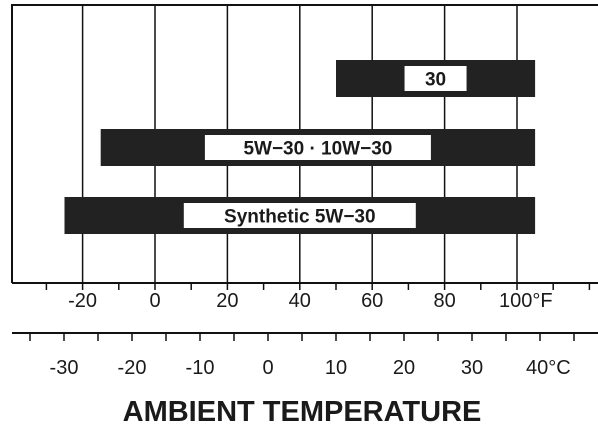  What do you see at coordinates (227, 301) in the screenshot?
I see `f-tick-label-2: 20` at bounding box center [227, 301].